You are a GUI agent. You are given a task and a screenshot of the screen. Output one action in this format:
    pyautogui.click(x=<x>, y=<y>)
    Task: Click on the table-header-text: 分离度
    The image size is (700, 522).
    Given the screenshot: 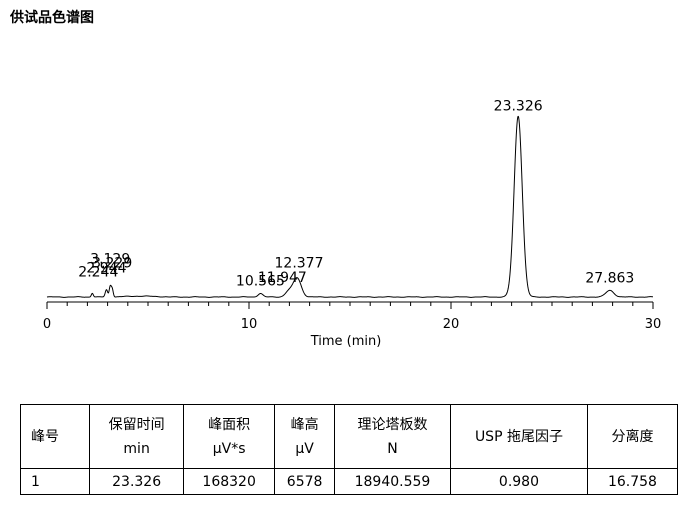 What is the action you would take?
    pyautogui.click(x=632, y=436)
    